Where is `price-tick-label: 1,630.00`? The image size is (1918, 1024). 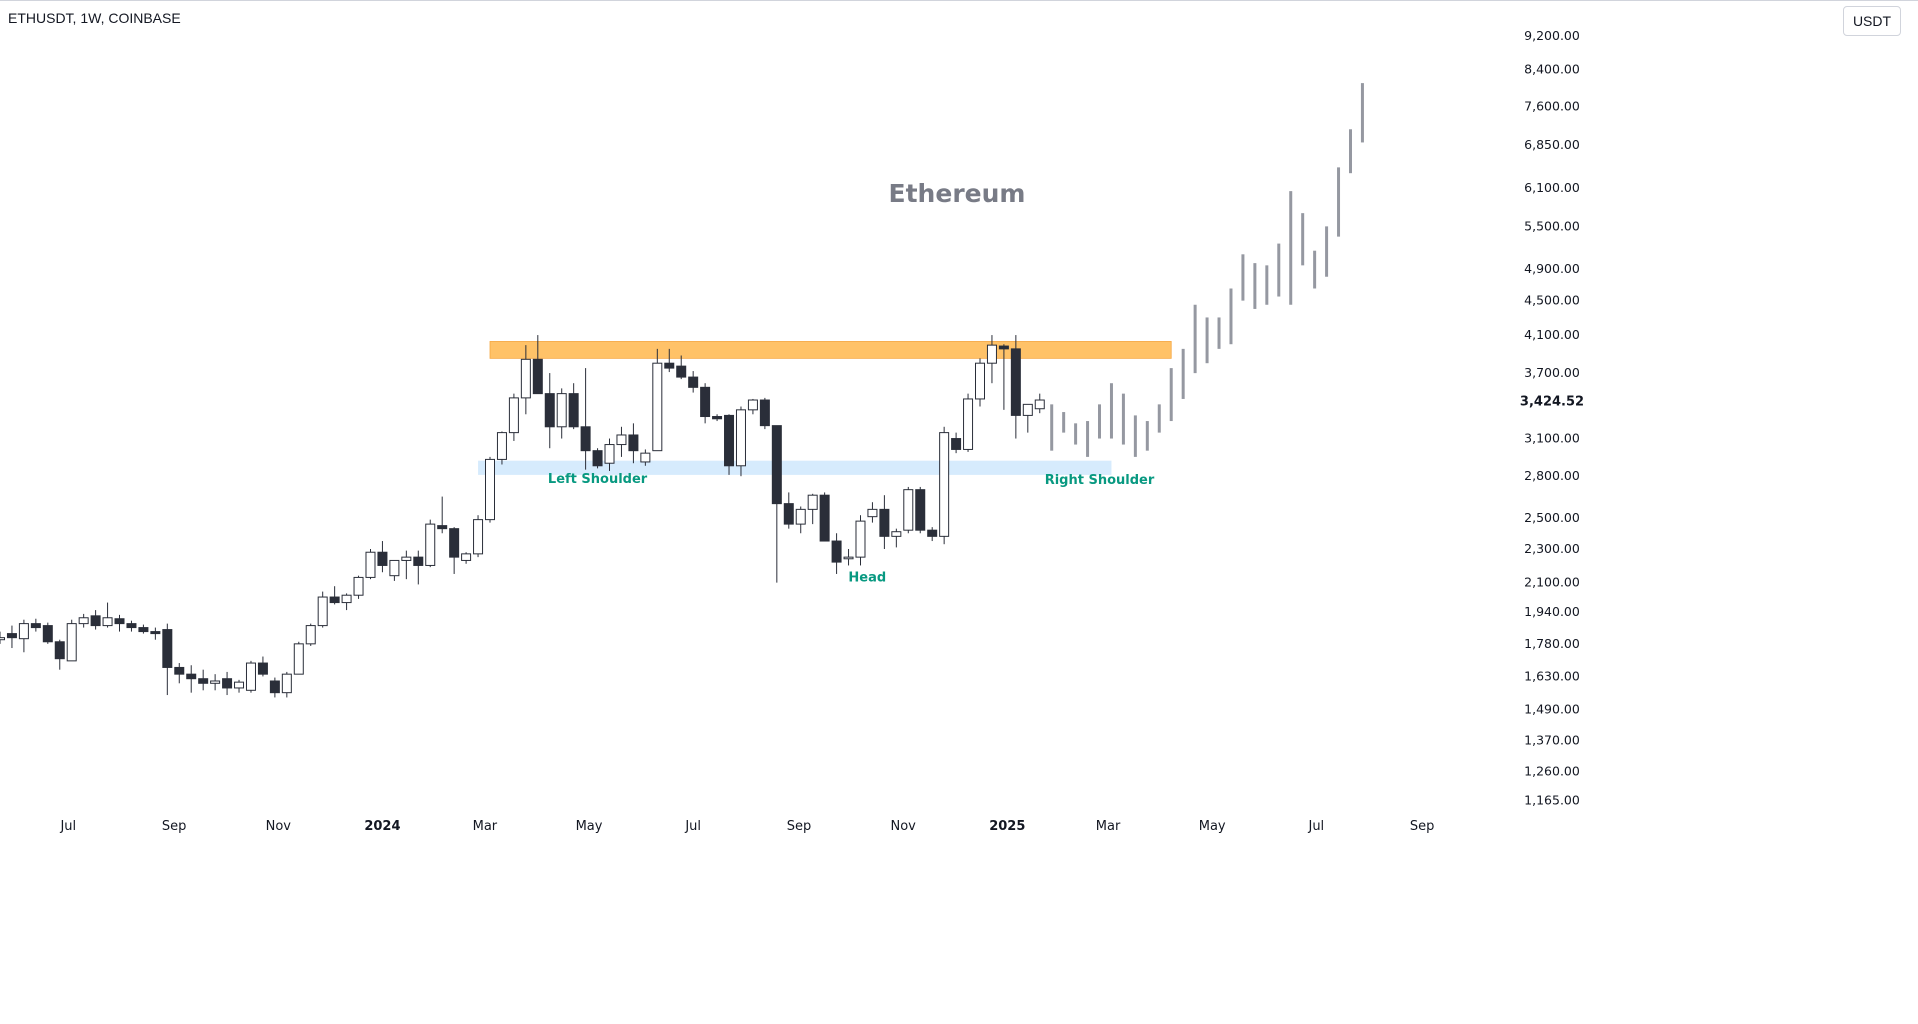
price-tick-label: 1,630.00 is located at coordinates (1552, 675).